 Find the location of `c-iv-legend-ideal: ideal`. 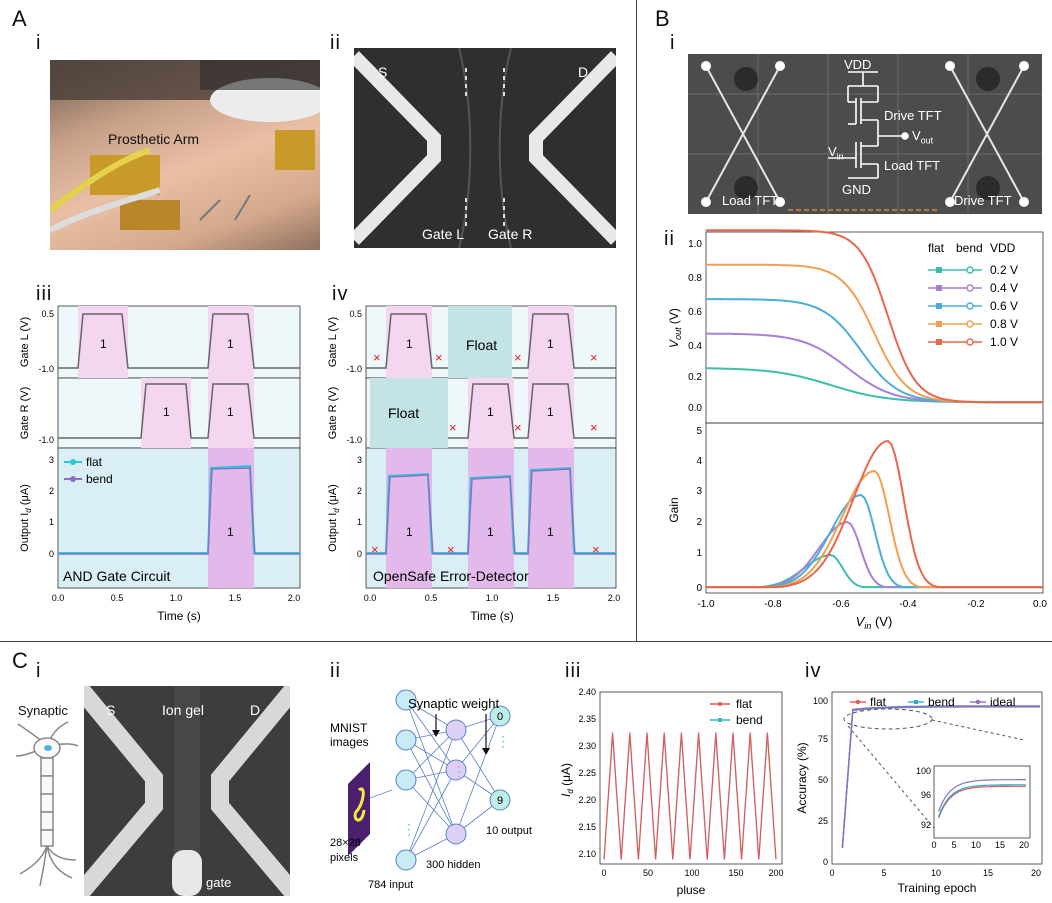

c-iv-legend-ideal: ideal is located at coordinates (1002, 702).